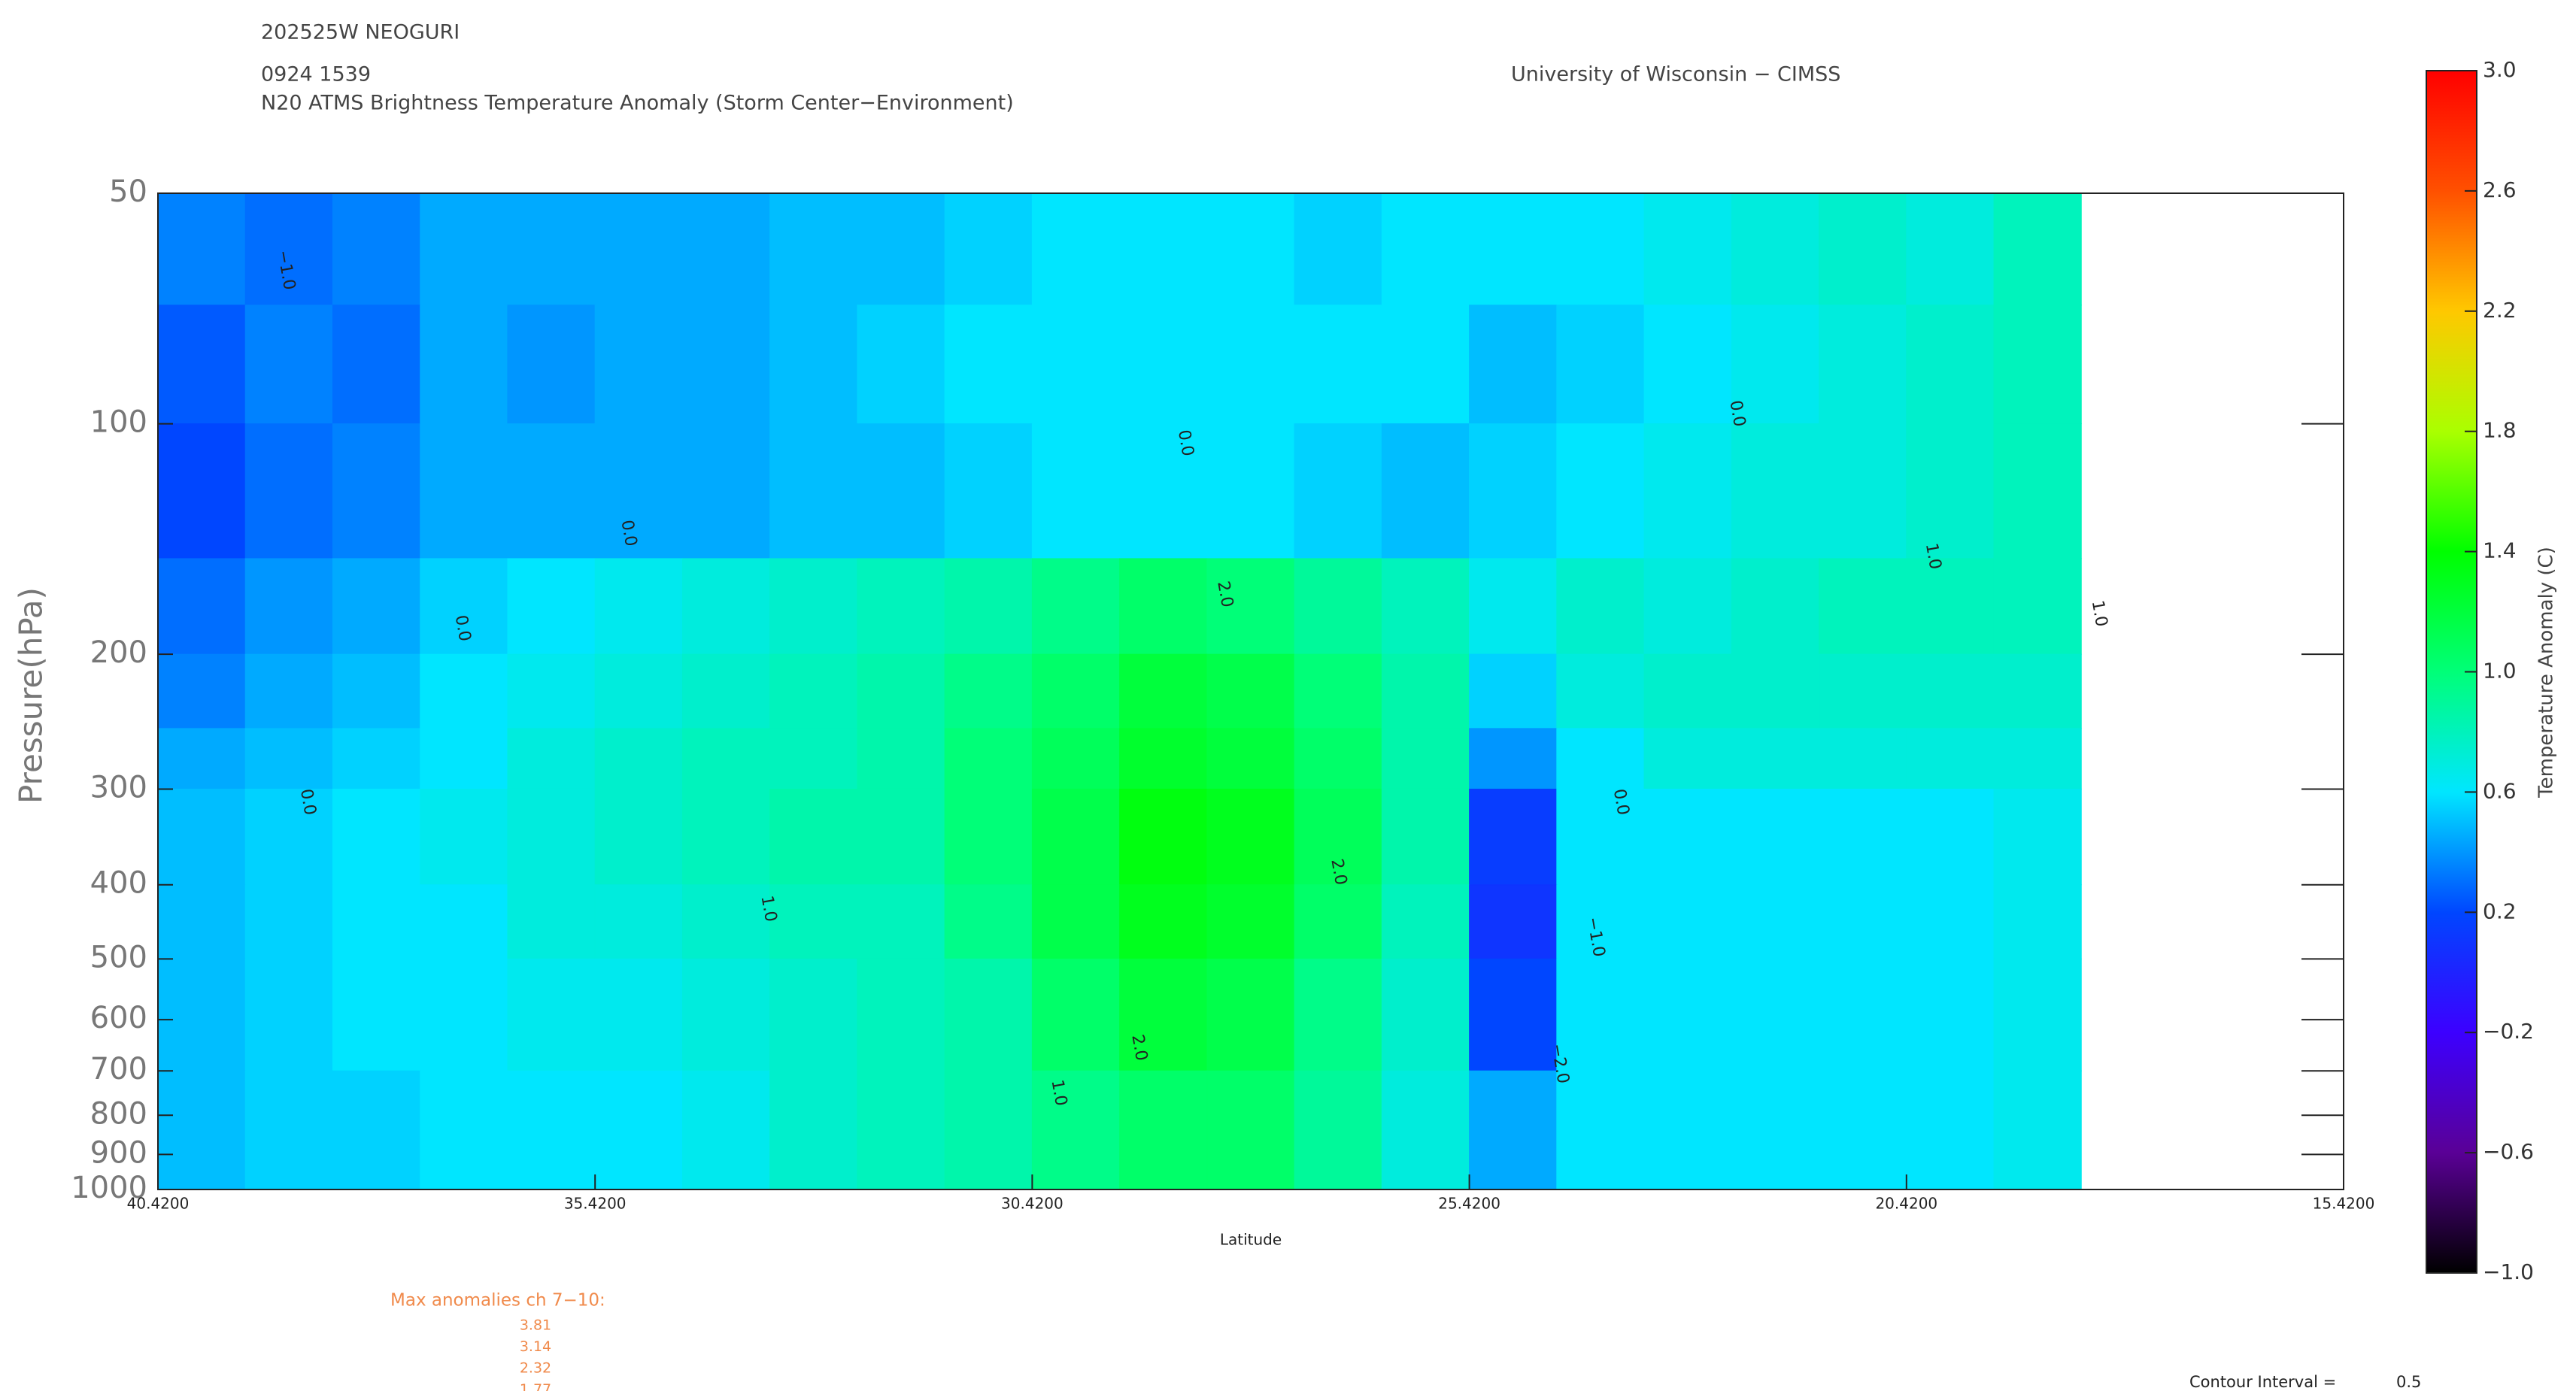  I want to click on max-anomalies-label: Max anomalies ch 7−10:, so click(497, 1301).